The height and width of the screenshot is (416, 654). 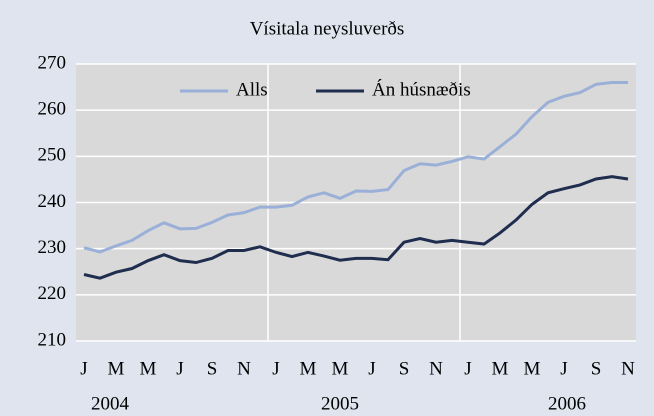 What do you see at coordinates (340, 403) in the screenshot?
I see `year-label: 2005` at bounding box center [340, 403].